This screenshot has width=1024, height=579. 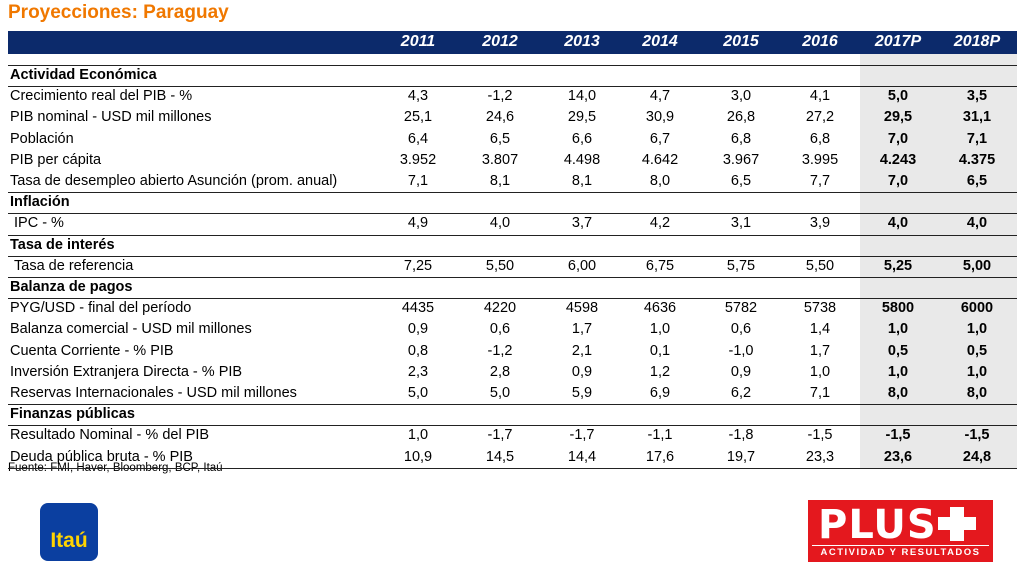 I want to click on column-header: 2012, so click(x=500, y=41).